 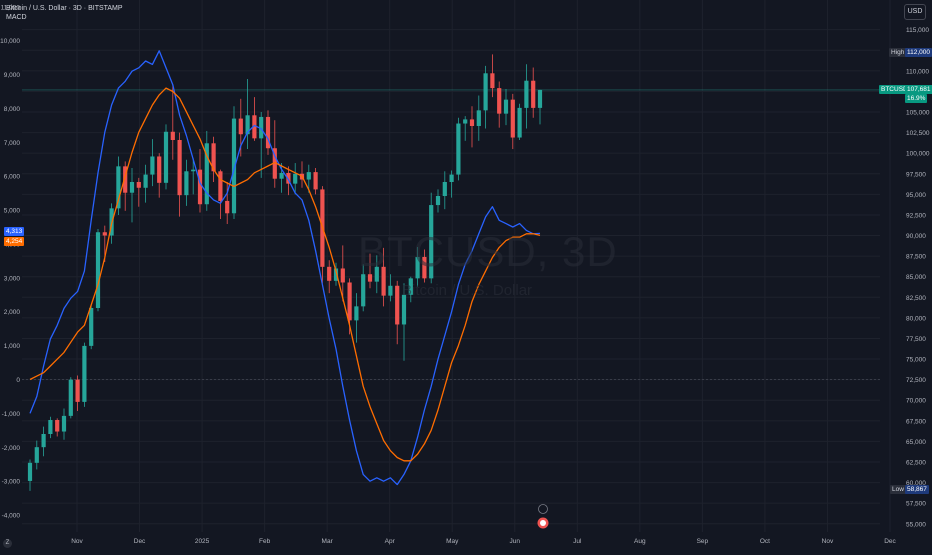 I want to click on macd-axis-label: 2,000, so click(x=12, y=312).